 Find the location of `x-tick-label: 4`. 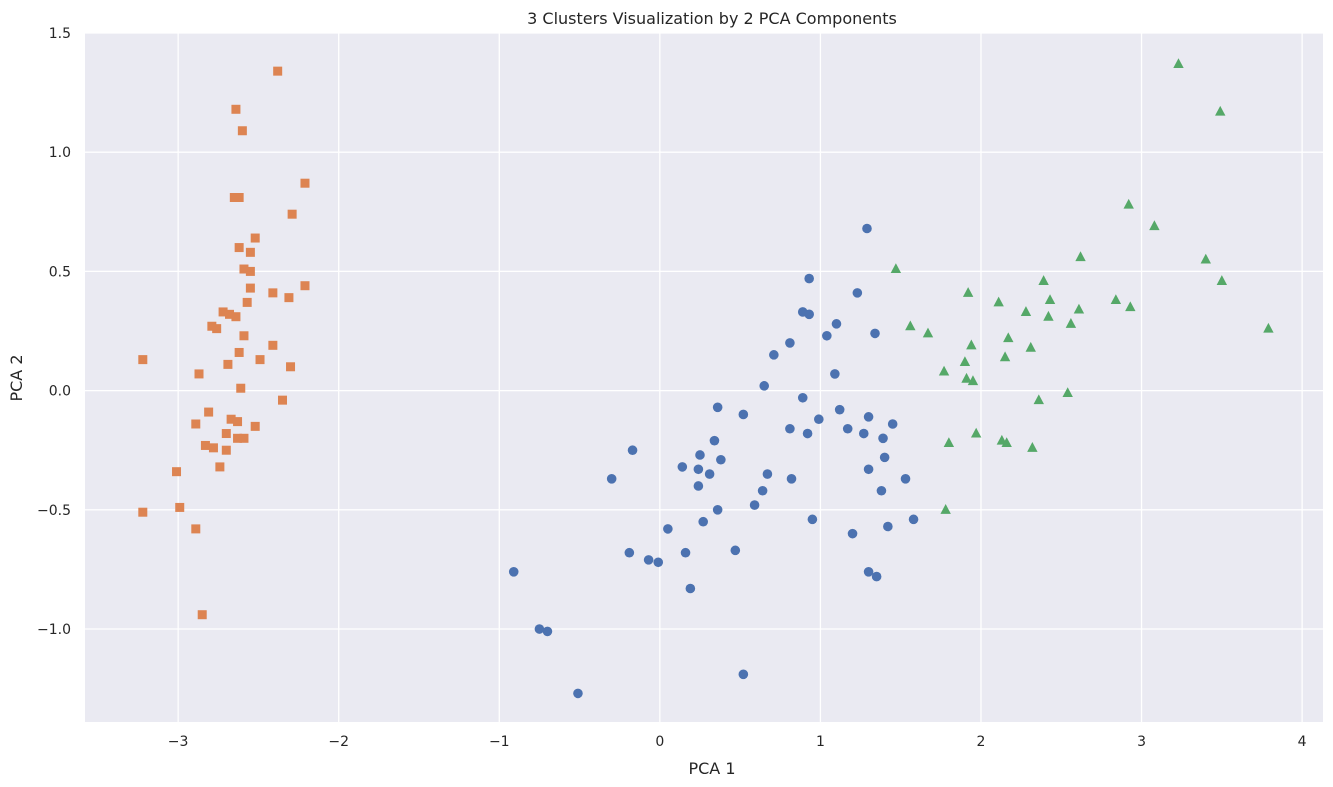

x-tick-label: 4 is located at coordinates (1302, 742).